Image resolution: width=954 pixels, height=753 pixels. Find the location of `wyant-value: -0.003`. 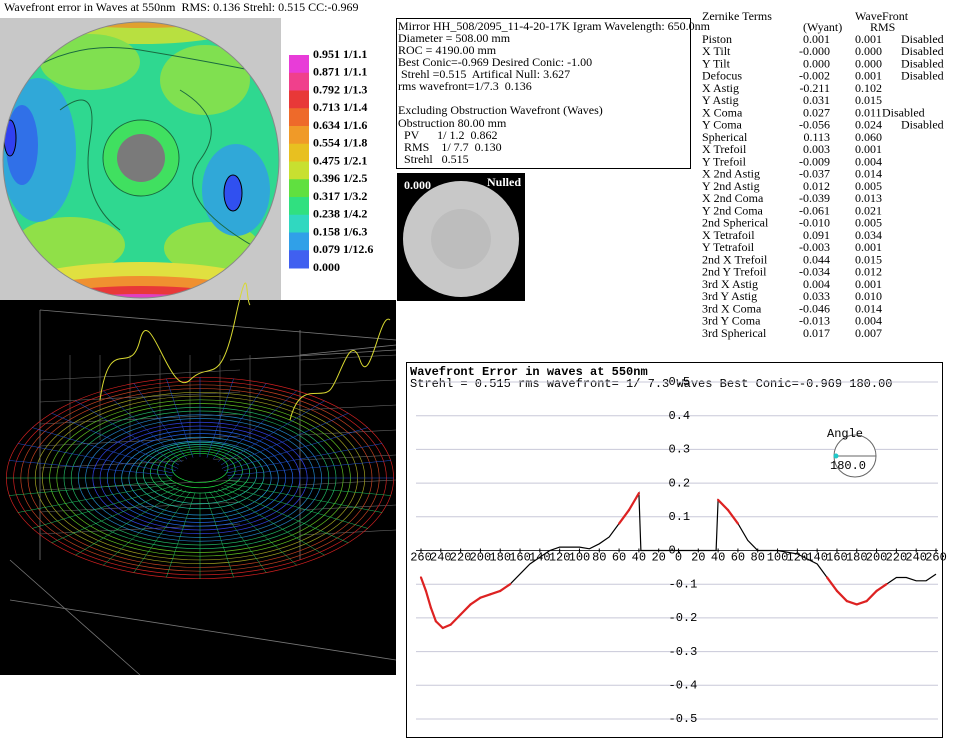

wyant-value: -0.003 is located at coordinates (814, 247).